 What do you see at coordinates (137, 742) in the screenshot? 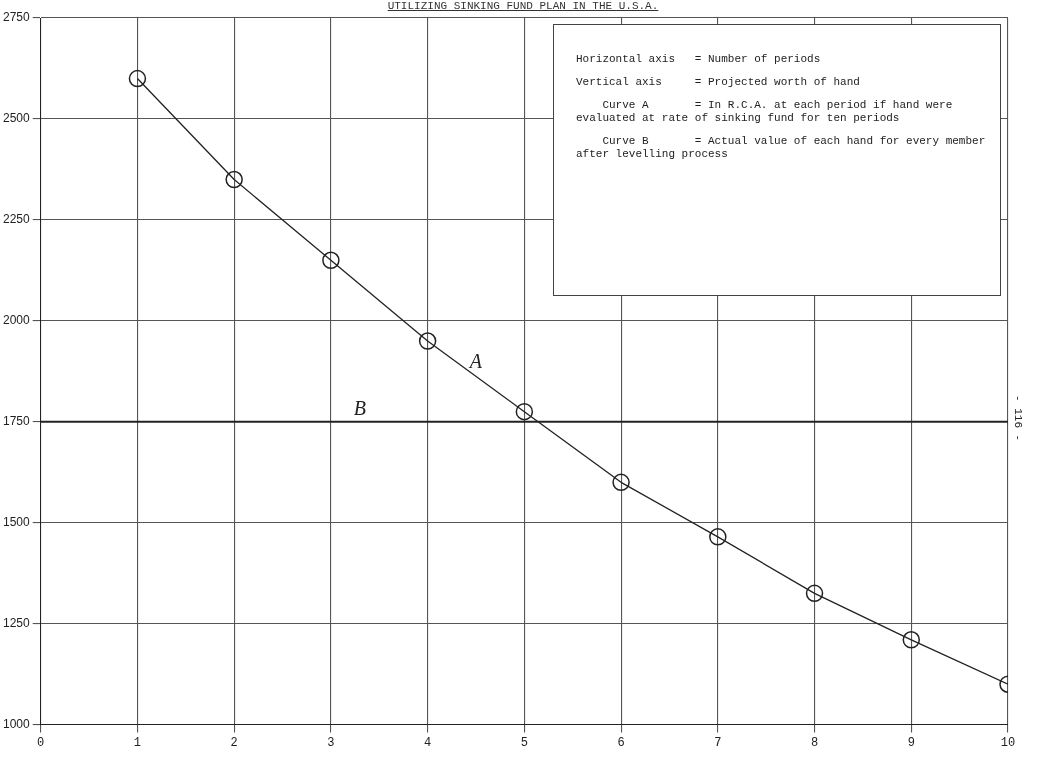
I see `x-tick-label: 1` at bounding box center [137, 742].